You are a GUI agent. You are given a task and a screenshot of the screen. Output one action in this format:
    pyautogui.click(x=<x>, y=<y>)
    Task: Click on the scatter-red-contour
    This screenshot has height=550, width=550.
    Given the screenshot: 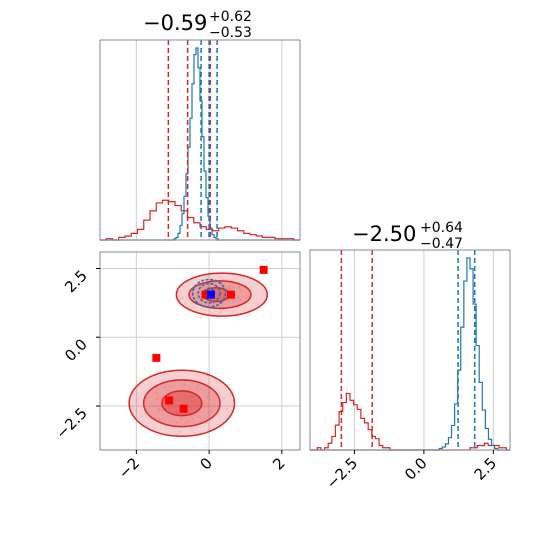 What is the action you would take?
    pyautogui.click(x=181, y=403)
    